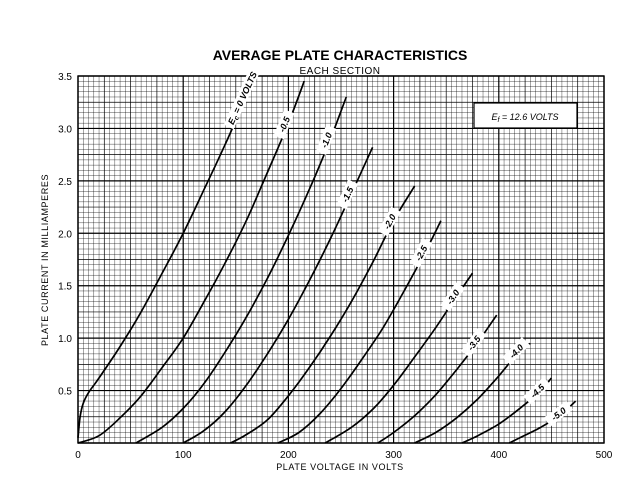 This screenshot has width=640, height=494. Describe the element at coordinates (604, 455) in the screenshot. I see `x-tick-label: 500` at that location.